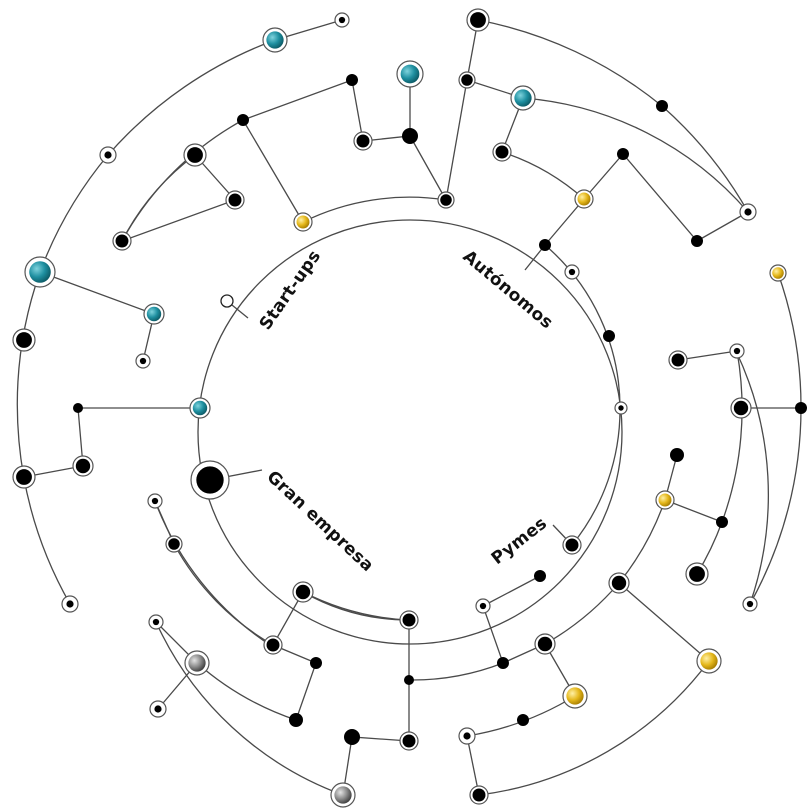 Image resolution: width=807 pixels, height=811 pixels. I want to click on arc-pymes-mid, so click(642, 541).